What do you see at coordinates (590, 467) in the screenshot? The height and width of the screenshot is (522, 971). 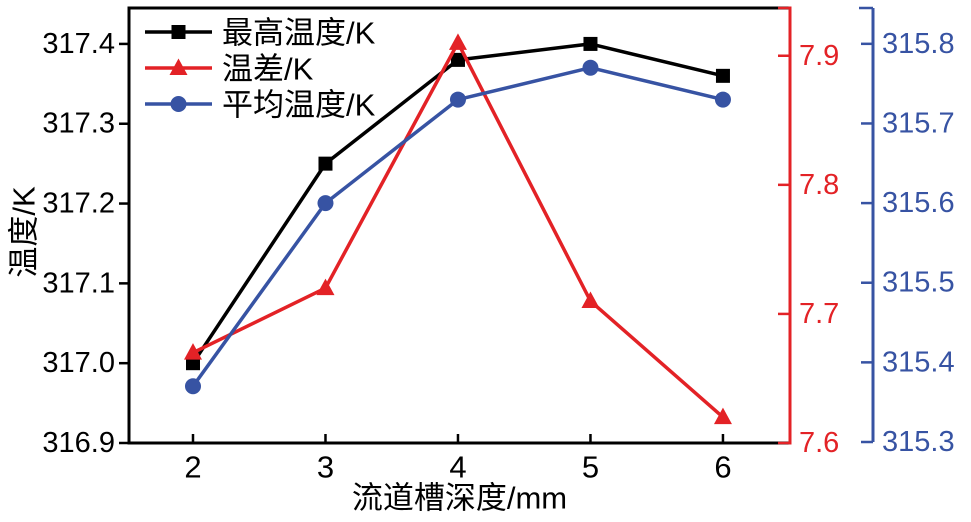 I see `x-axis-tick-label: 5` at bounding box center [590, 467].